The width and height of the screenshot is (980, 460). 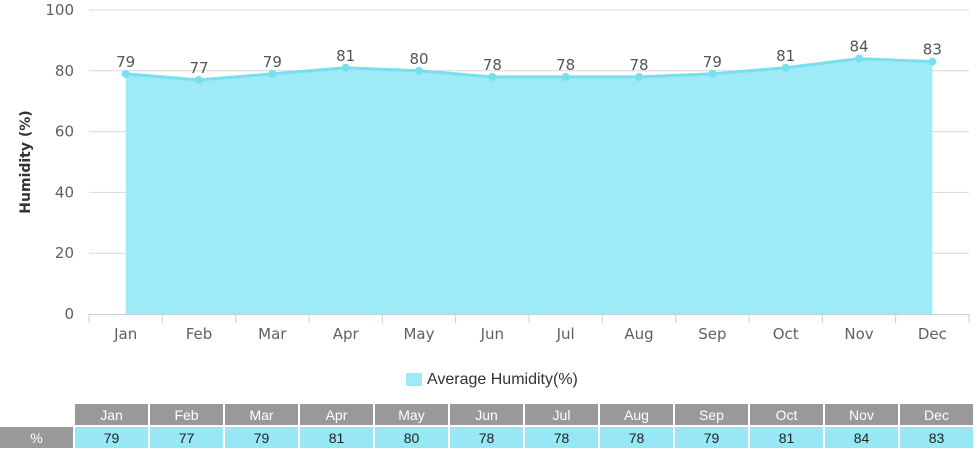 I want to click on legend: Average Humidity(%), so click(x=492, y=379).